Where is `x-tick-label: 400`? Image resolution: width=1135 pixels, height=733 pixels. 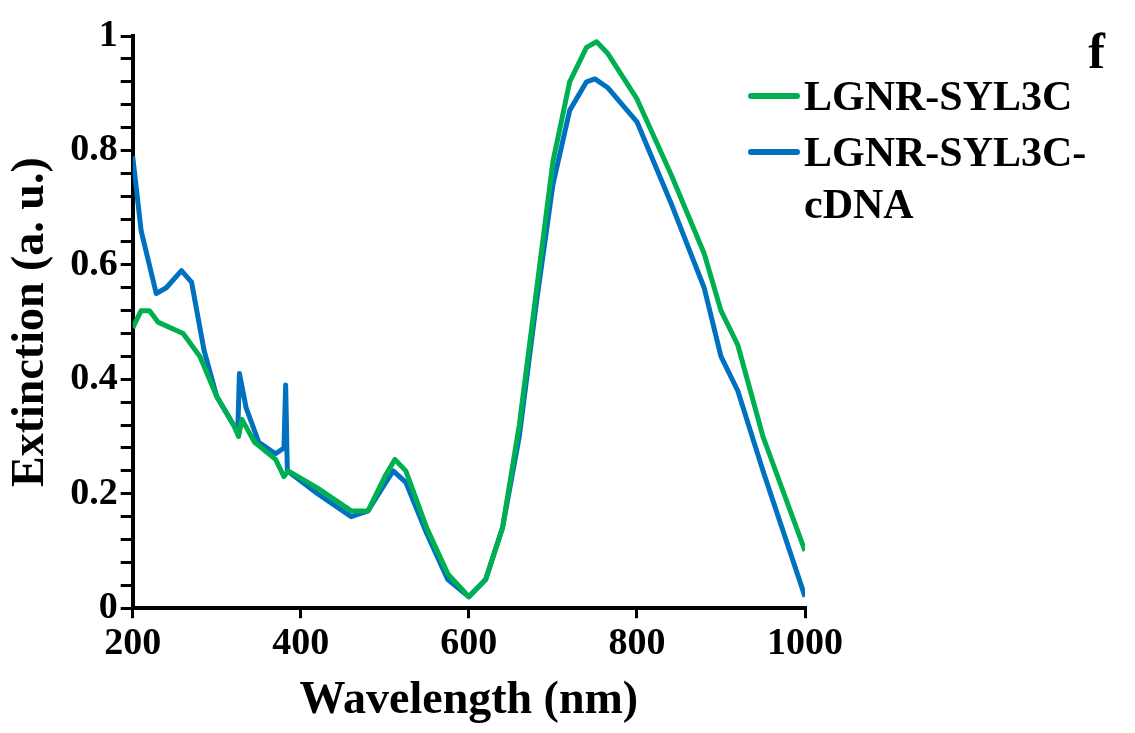
x-tick-label: 400 is located at coordinates (301, 640).